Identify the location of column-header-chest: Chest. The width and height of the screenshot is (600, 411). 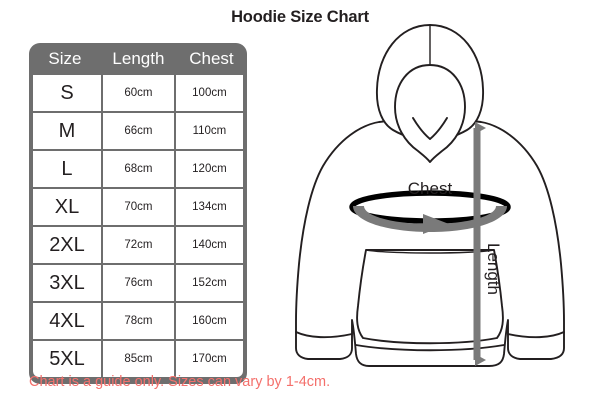
(211, 58).